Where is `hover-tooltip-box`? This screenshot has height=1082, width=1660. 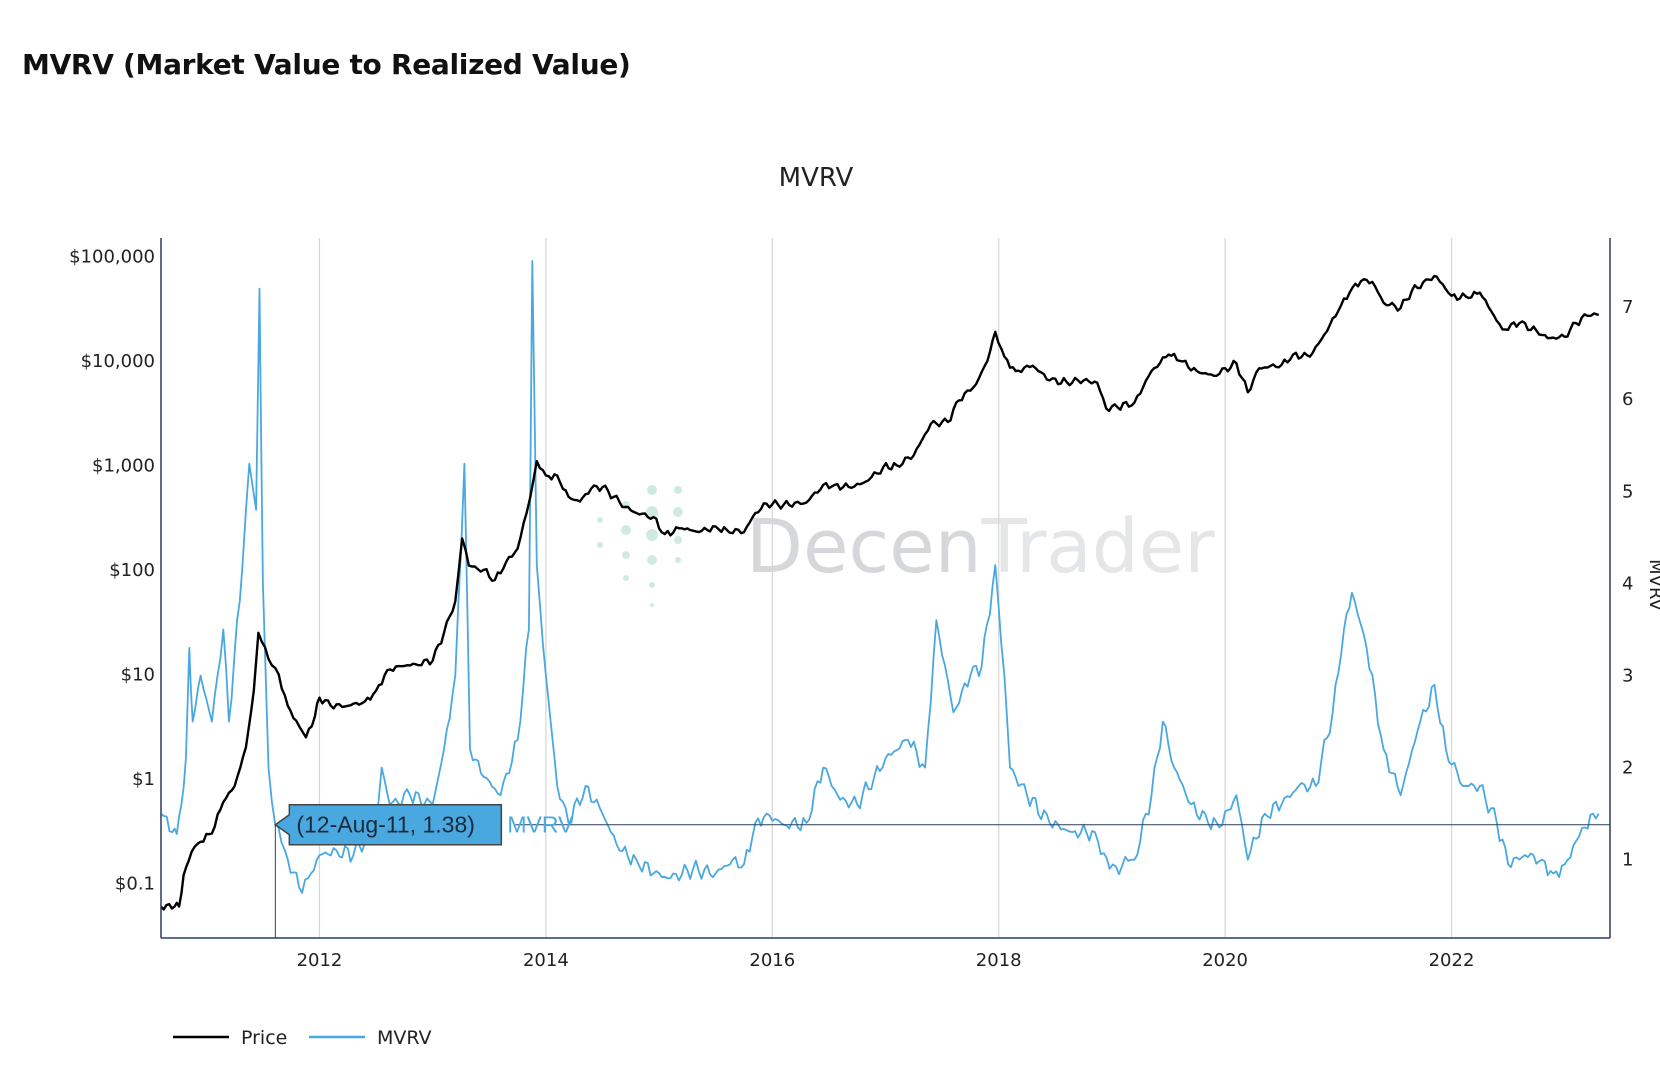
hover-tooltip-box is located at coordinates (388, 824).